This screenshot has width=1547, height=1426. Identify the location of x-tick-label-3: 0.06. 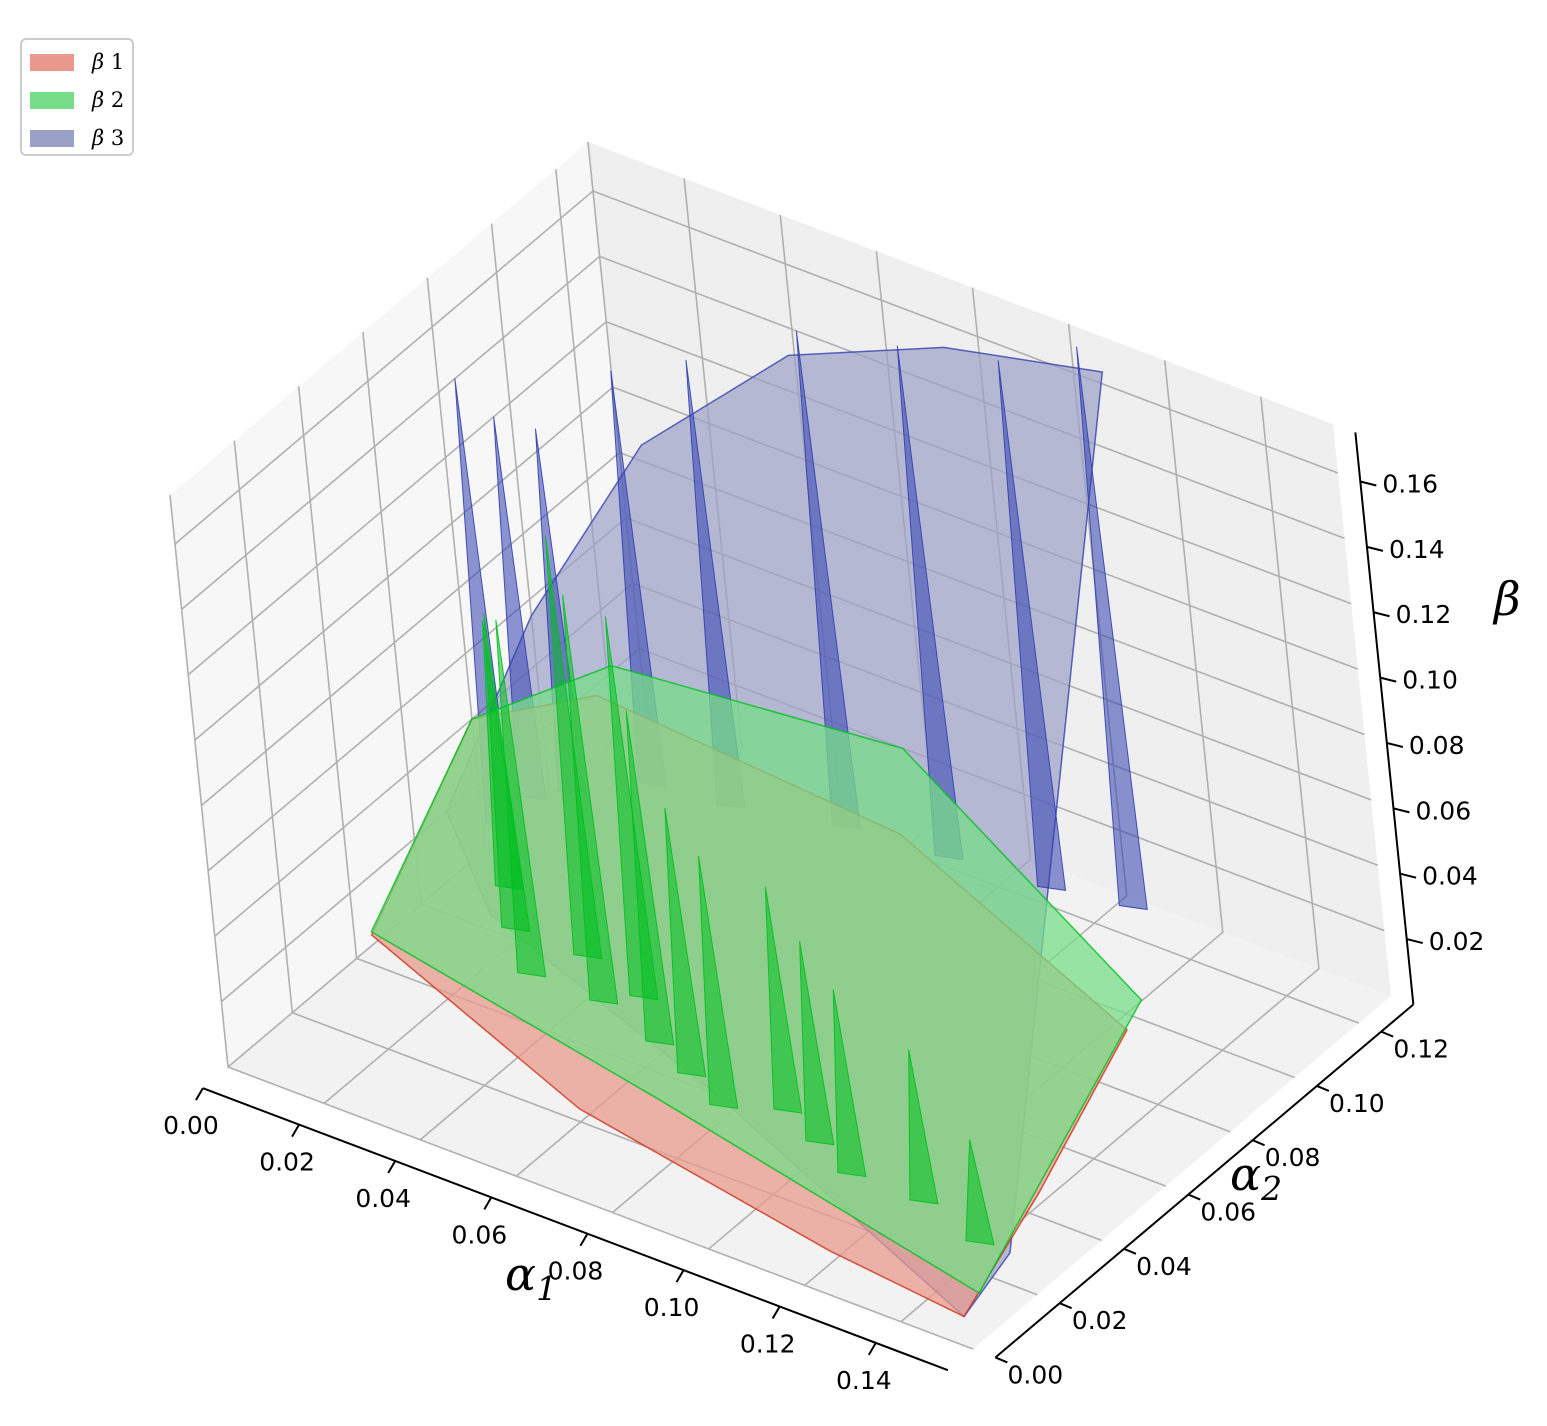
(479, 1234).